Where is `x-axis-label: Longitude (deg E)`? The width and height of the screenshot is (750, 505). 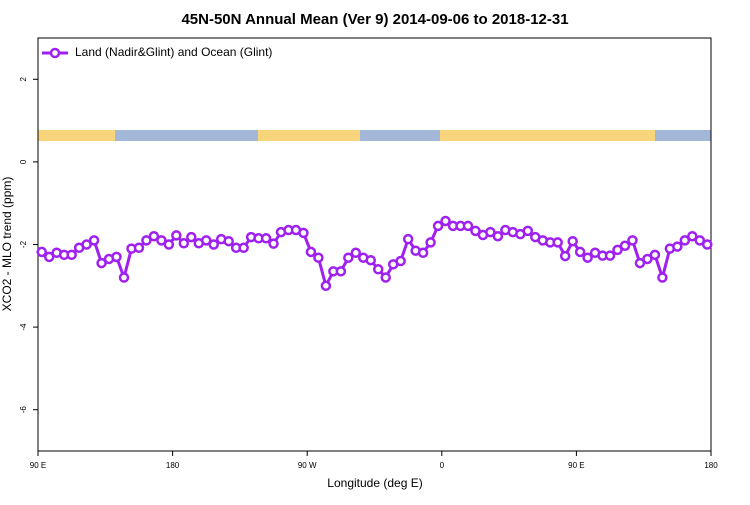
x-axis-label: Longitude (deg E) is located at coordinates (374, 483).